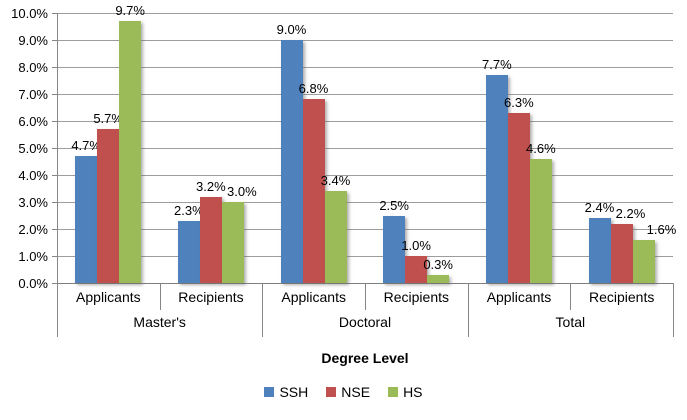  I want to click on group-label: Master's, so click(159, 322).